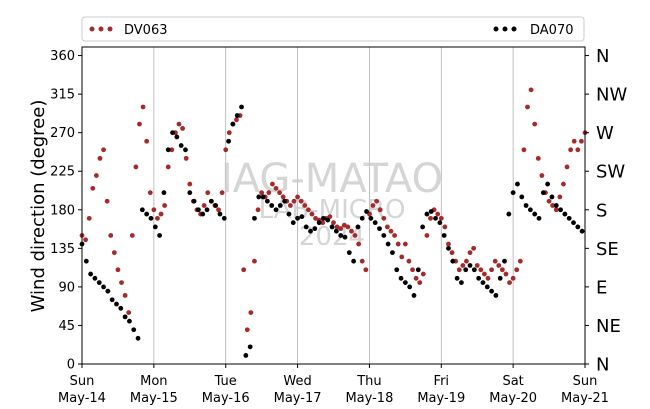  I want to click on y-tick-label: 225, so click(62, 172).